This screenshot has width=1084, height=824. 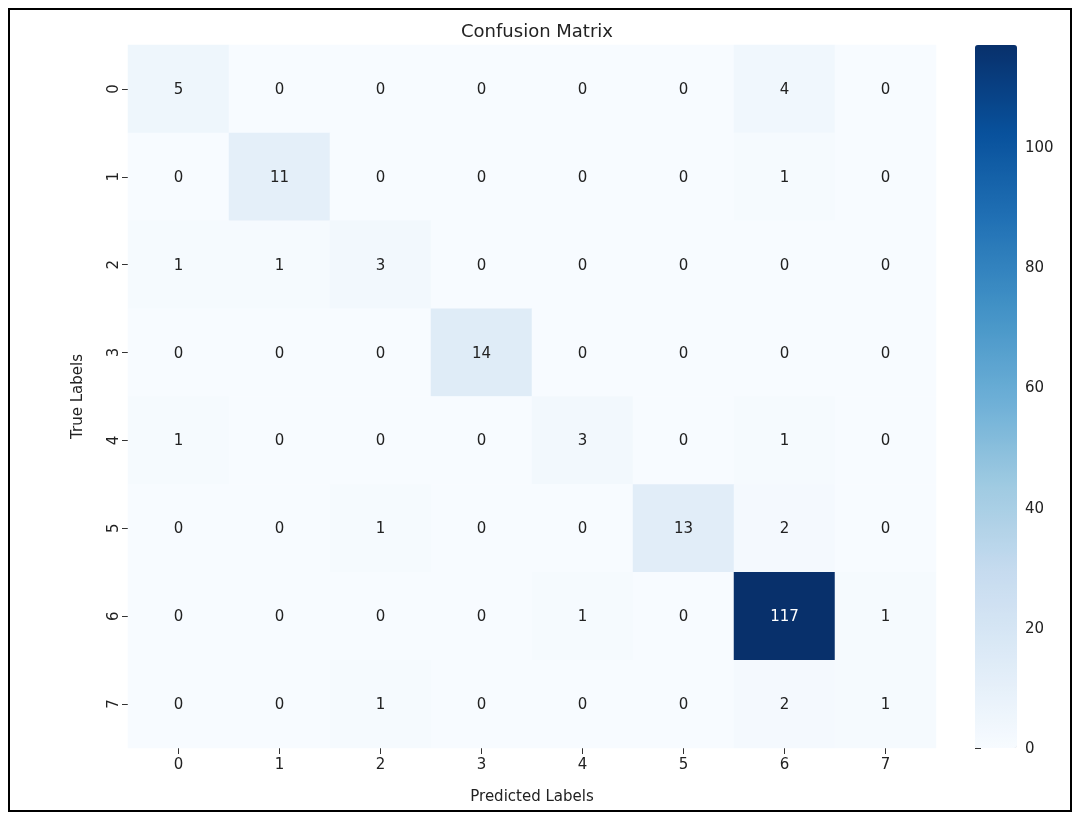 I want to click on color-bar-label: 80, so click(x=1035, y=267).